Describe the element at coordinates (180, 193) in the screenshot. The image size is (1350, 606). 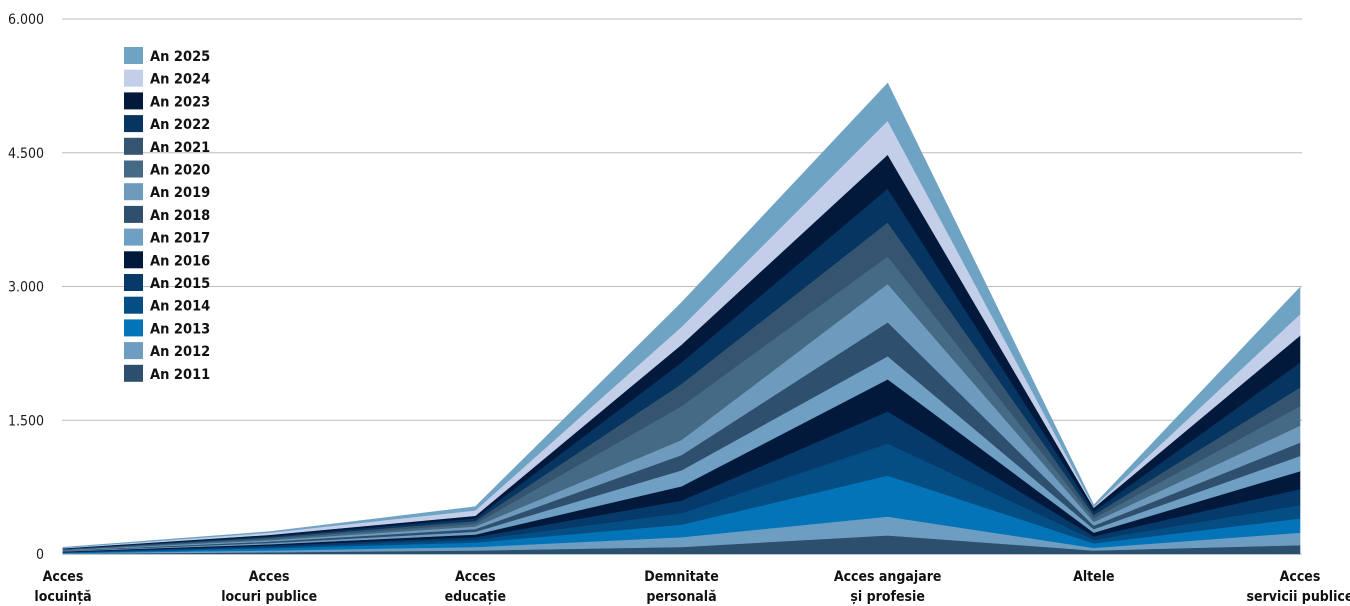
I see `legend-label: An 2019` at that location.